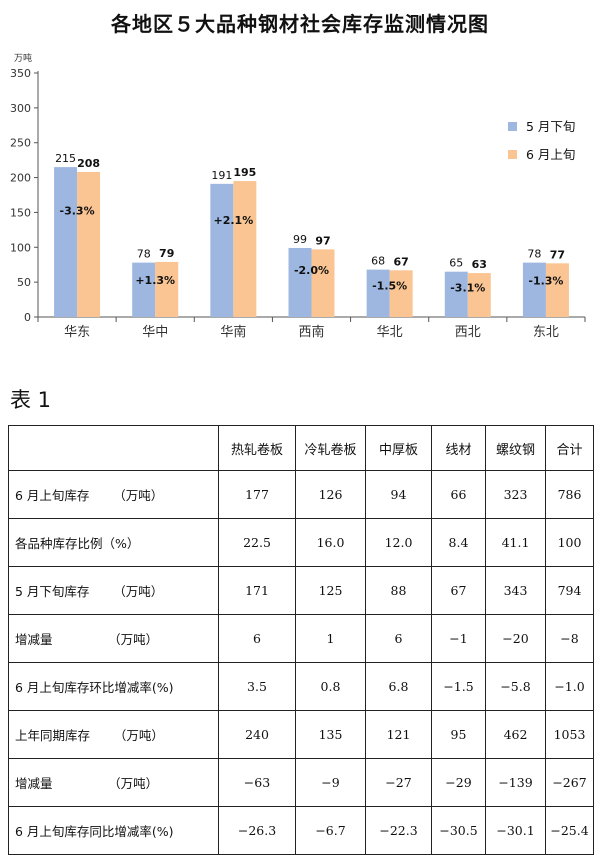 The width and height of the screenshot is (600, 855). What do you see at coordinates (330, 638) in the screenshot?
I see `table-cell: 1` at bounding box center [330, 638].